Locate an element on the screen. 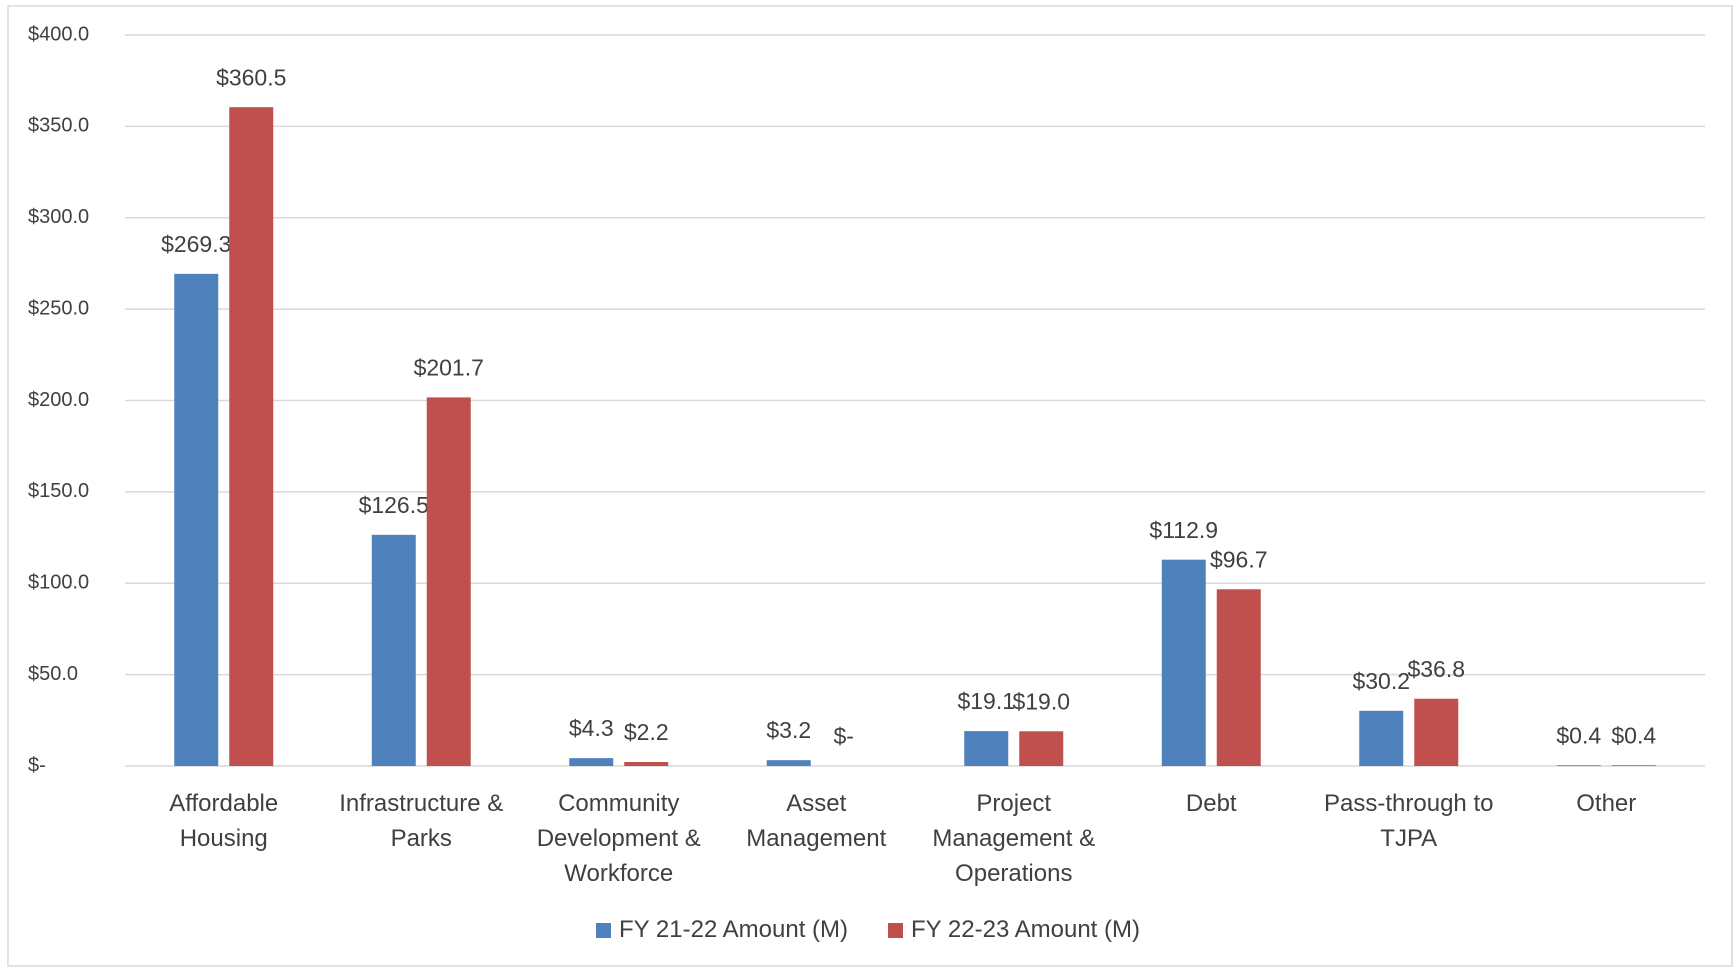 This screenshot has width=1736, height=970. data-label: $96.7 is located at coordinates (1239, 559).